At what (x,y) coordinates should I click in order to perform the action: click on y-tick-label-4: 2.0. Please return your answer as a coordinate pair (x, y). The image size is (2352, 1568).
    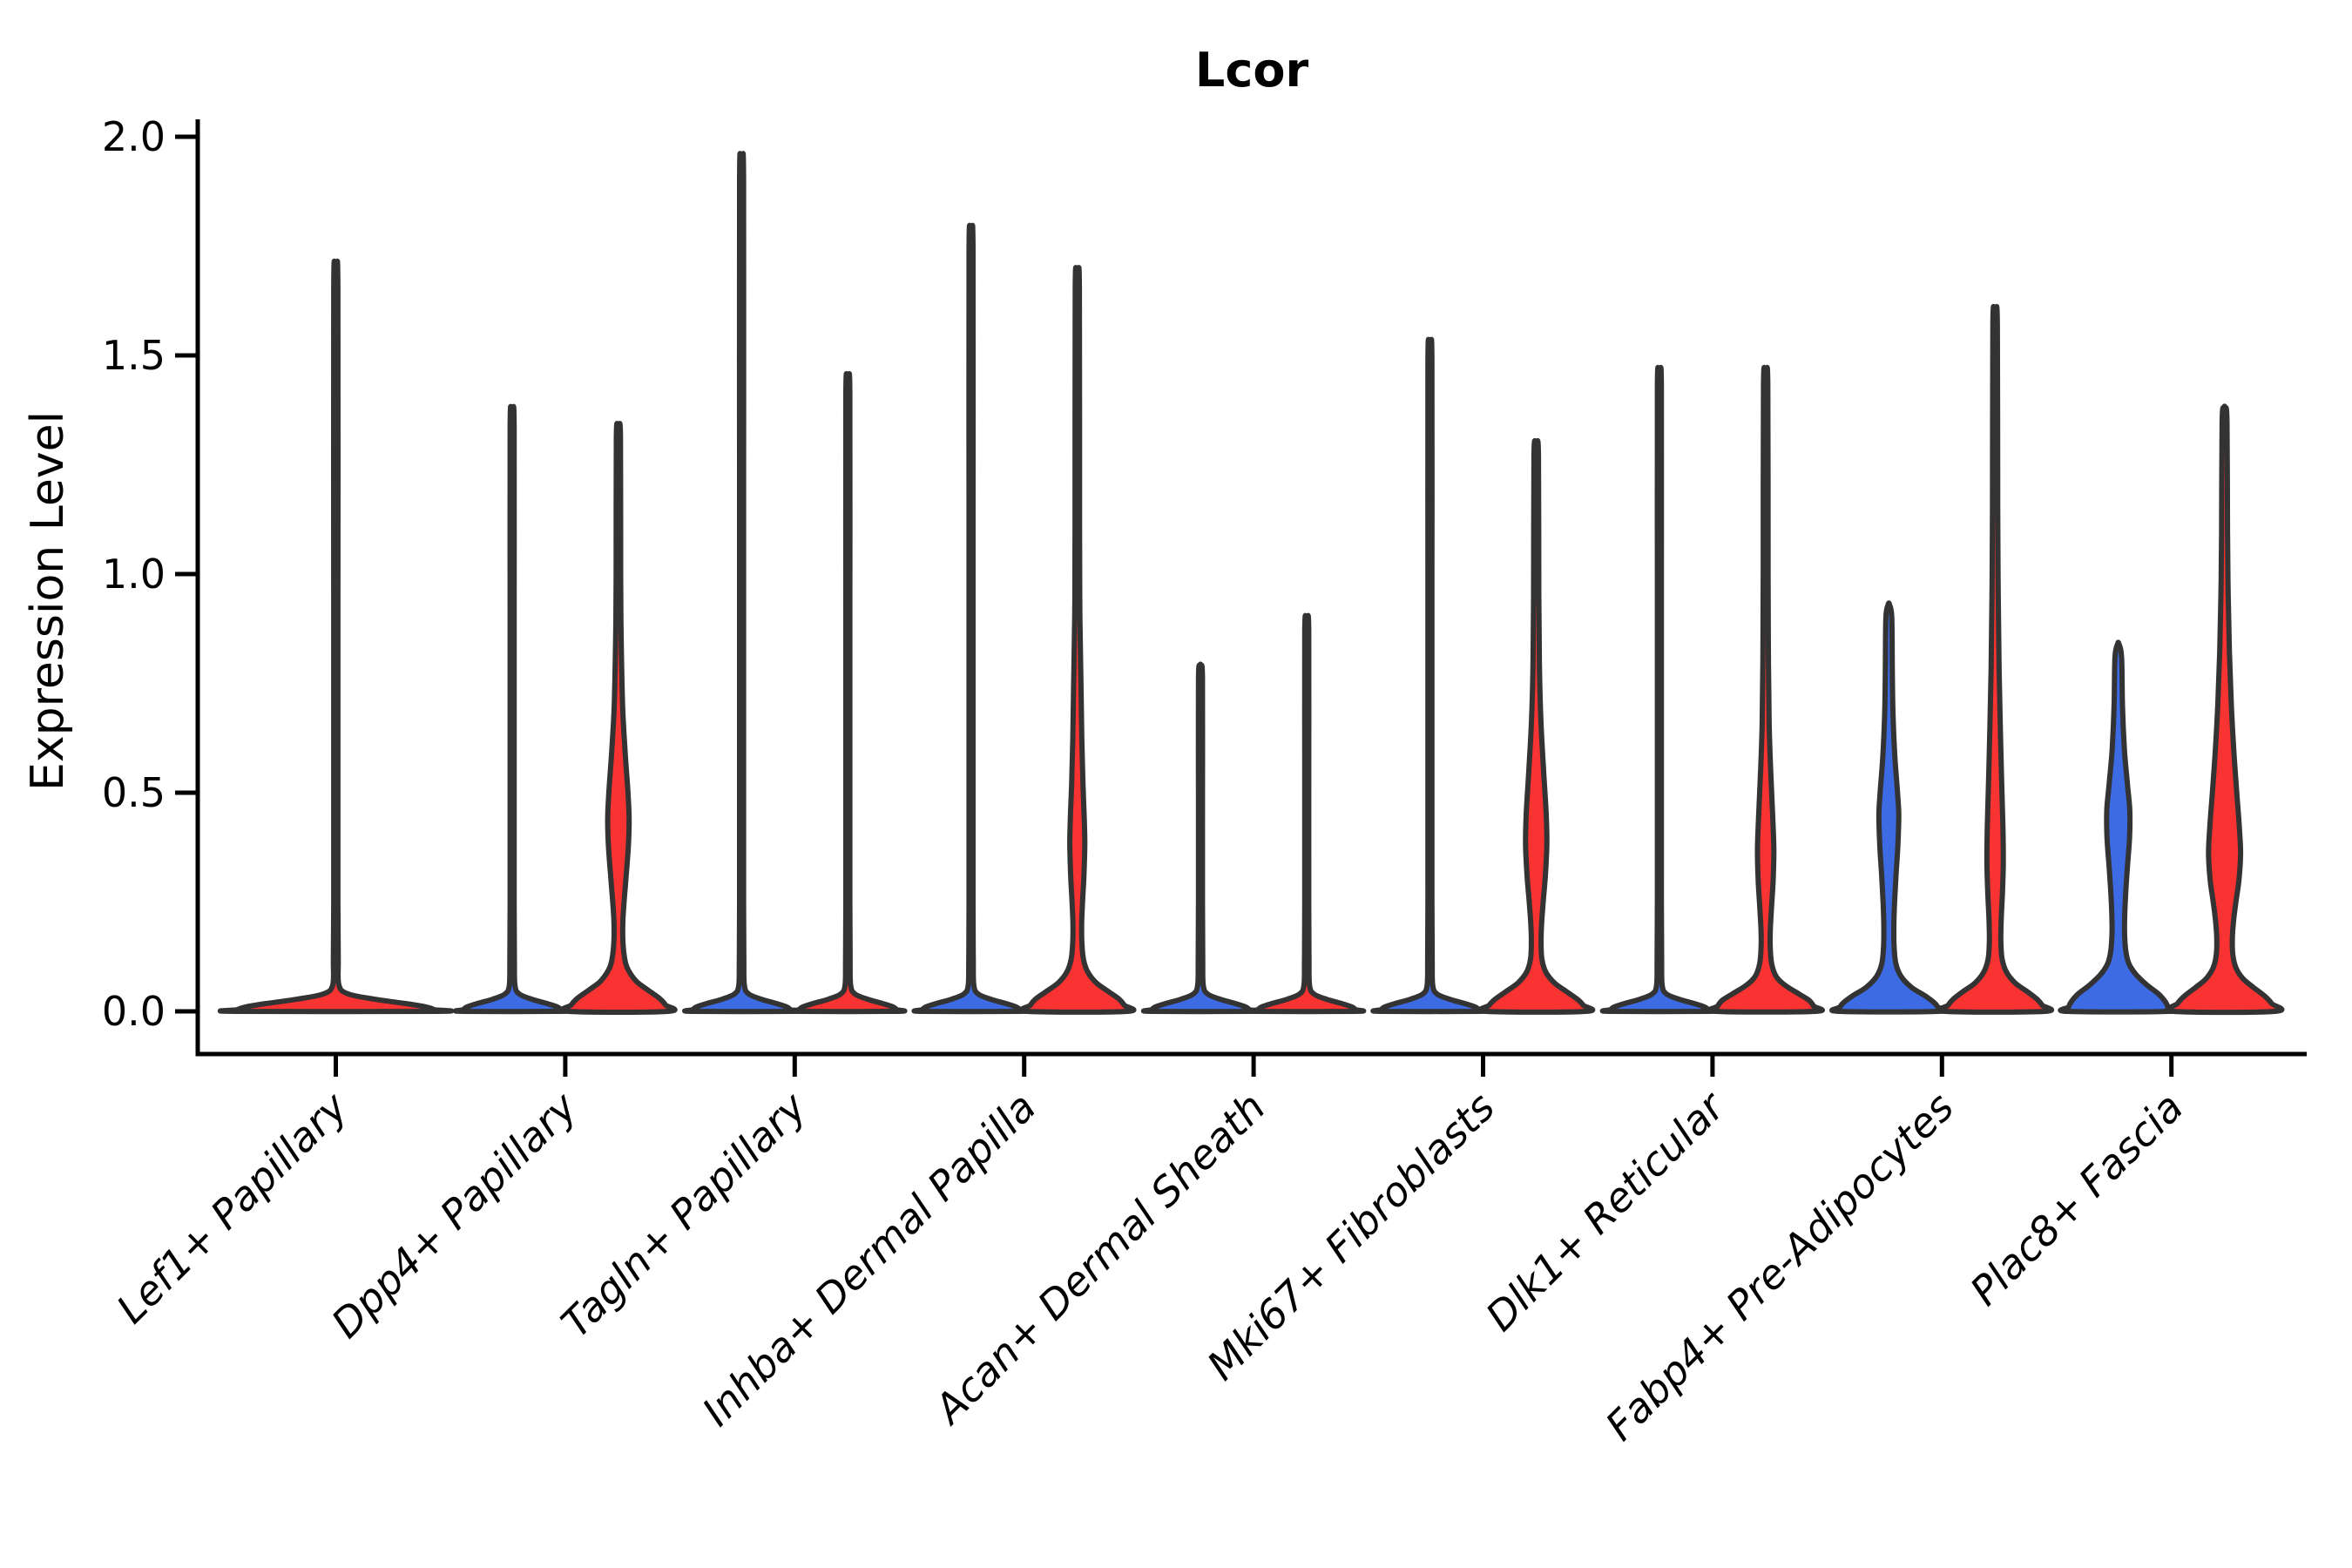
    Looking at the image, I should click on (134, 136).